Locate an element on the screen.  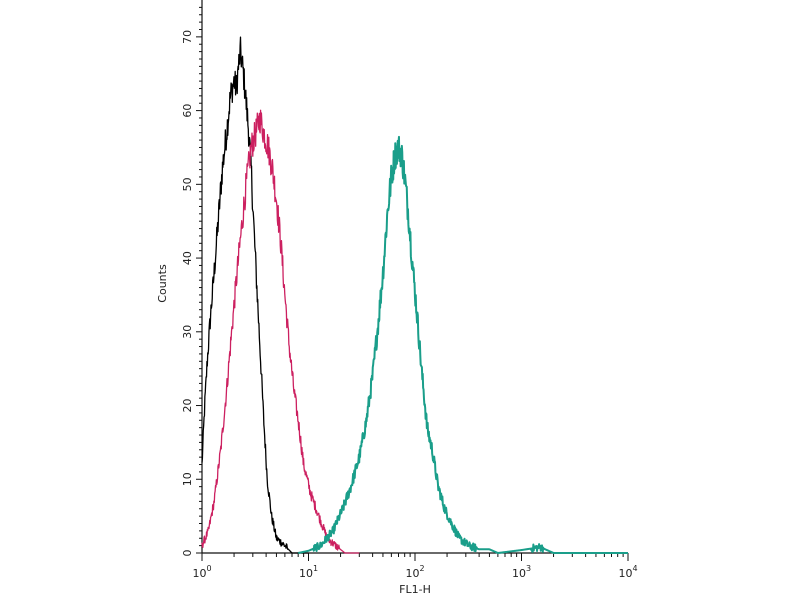
y-tick-label: 40 is located at coordinates (187, 258).